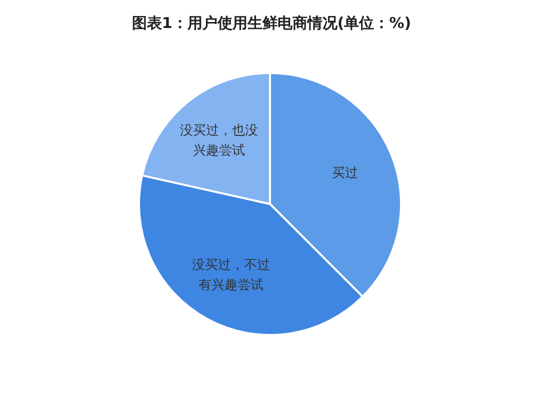  What do you see at coordinates (219, 141) in the screenshot?
I see `slice-label: 没买过，也没兴趣尝试` at bounding box center [219, 141].